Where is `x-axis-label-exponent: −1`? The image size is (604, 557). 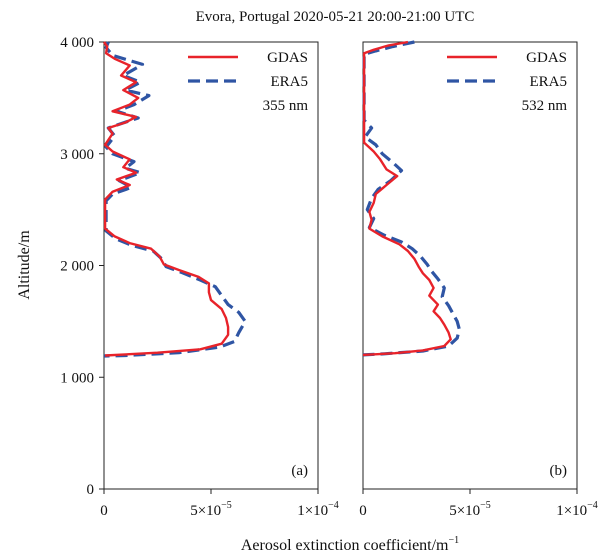
x-axis-label-exponent: −1 is located at coordinates (454, 540).